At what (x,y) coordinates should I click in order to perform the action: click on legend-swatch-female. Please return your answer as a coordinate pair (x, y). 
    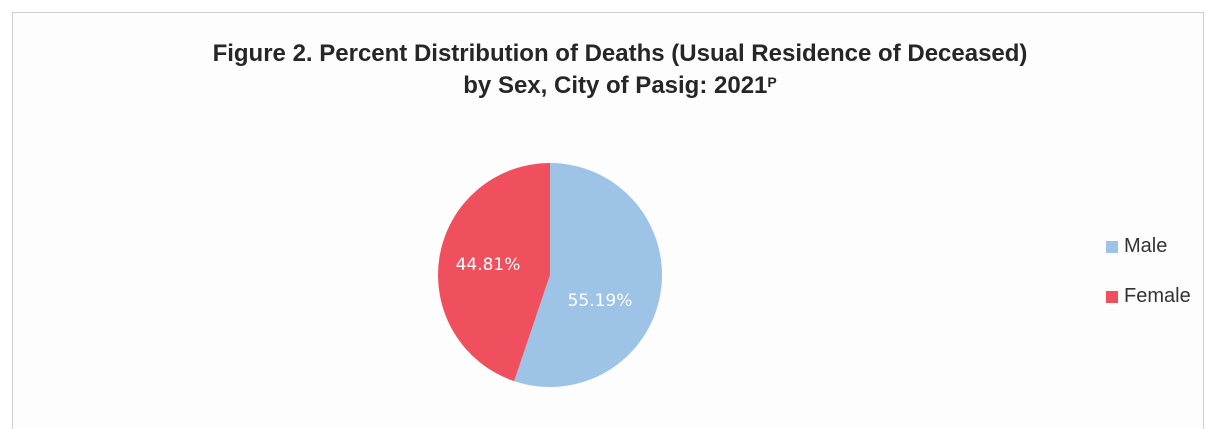
    Looking at the image, I should click on (1112, 297).